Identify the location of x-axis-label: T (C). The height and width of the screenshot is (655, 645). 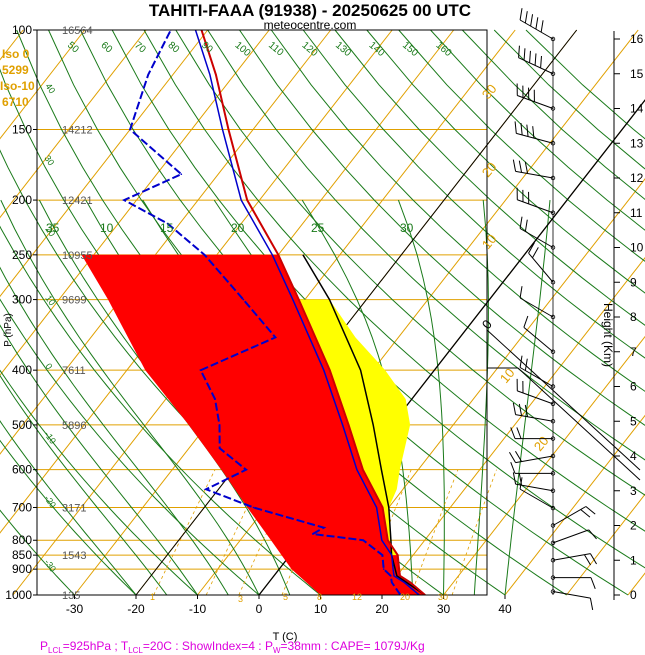
(285, 637).